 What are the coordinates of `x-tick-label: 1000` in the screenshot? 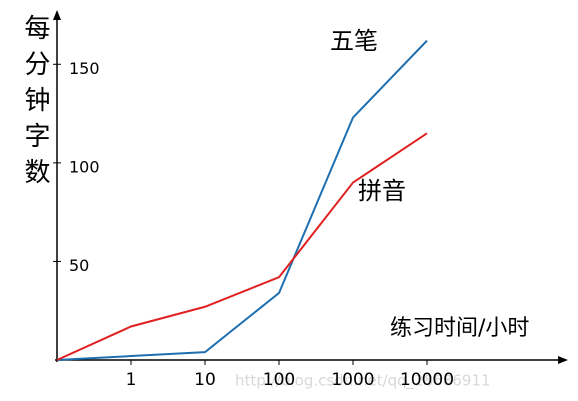 It's located at (352, 380).